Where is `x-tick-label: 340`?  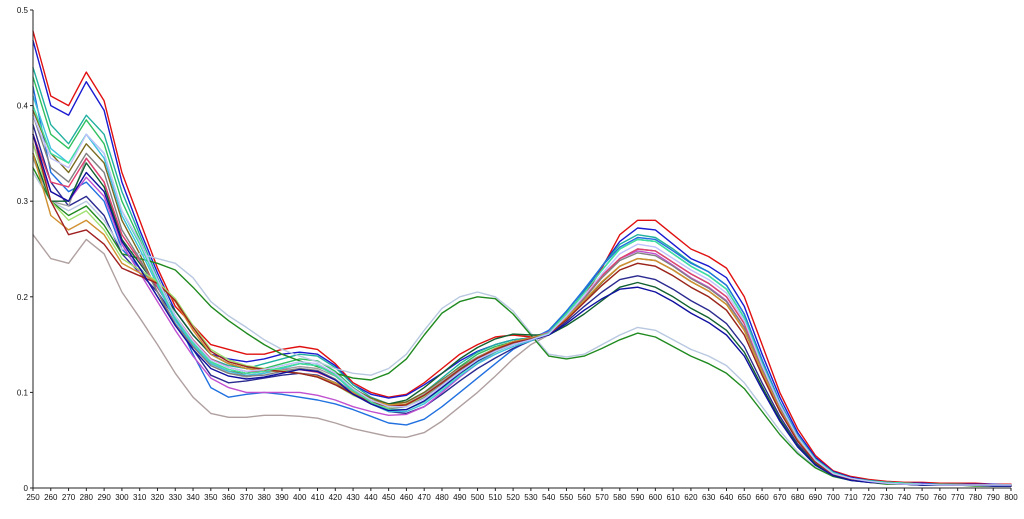
x-tick-label: 340 is located at coordinates (193, 497).